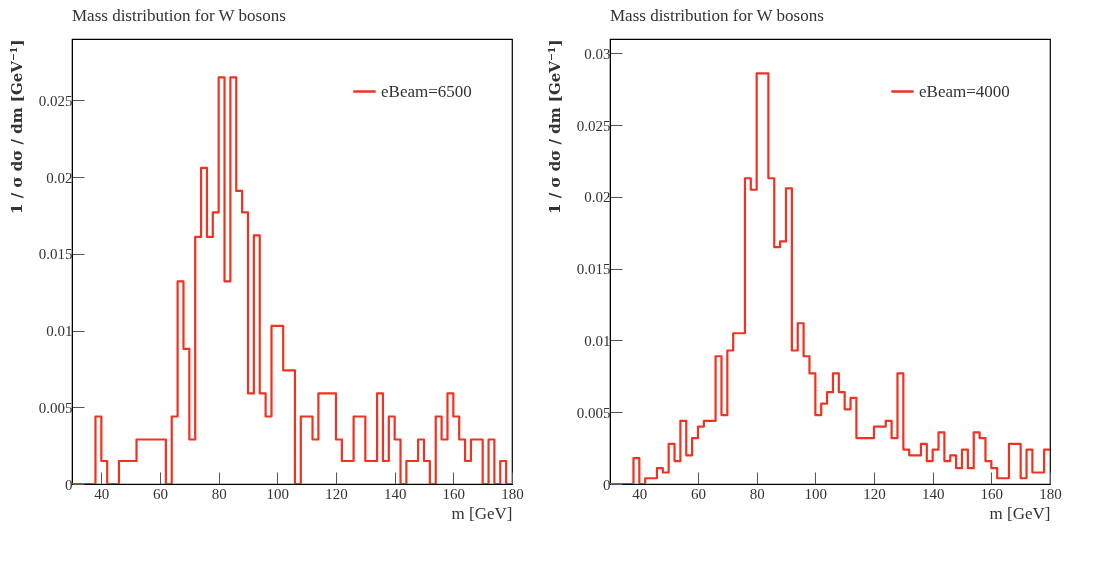 The width and height of the screenshot is (1103, 585). Describe the element at coordinates (597, 53) in the screenshot. I see `y-tick-label: 0.03` at that location.